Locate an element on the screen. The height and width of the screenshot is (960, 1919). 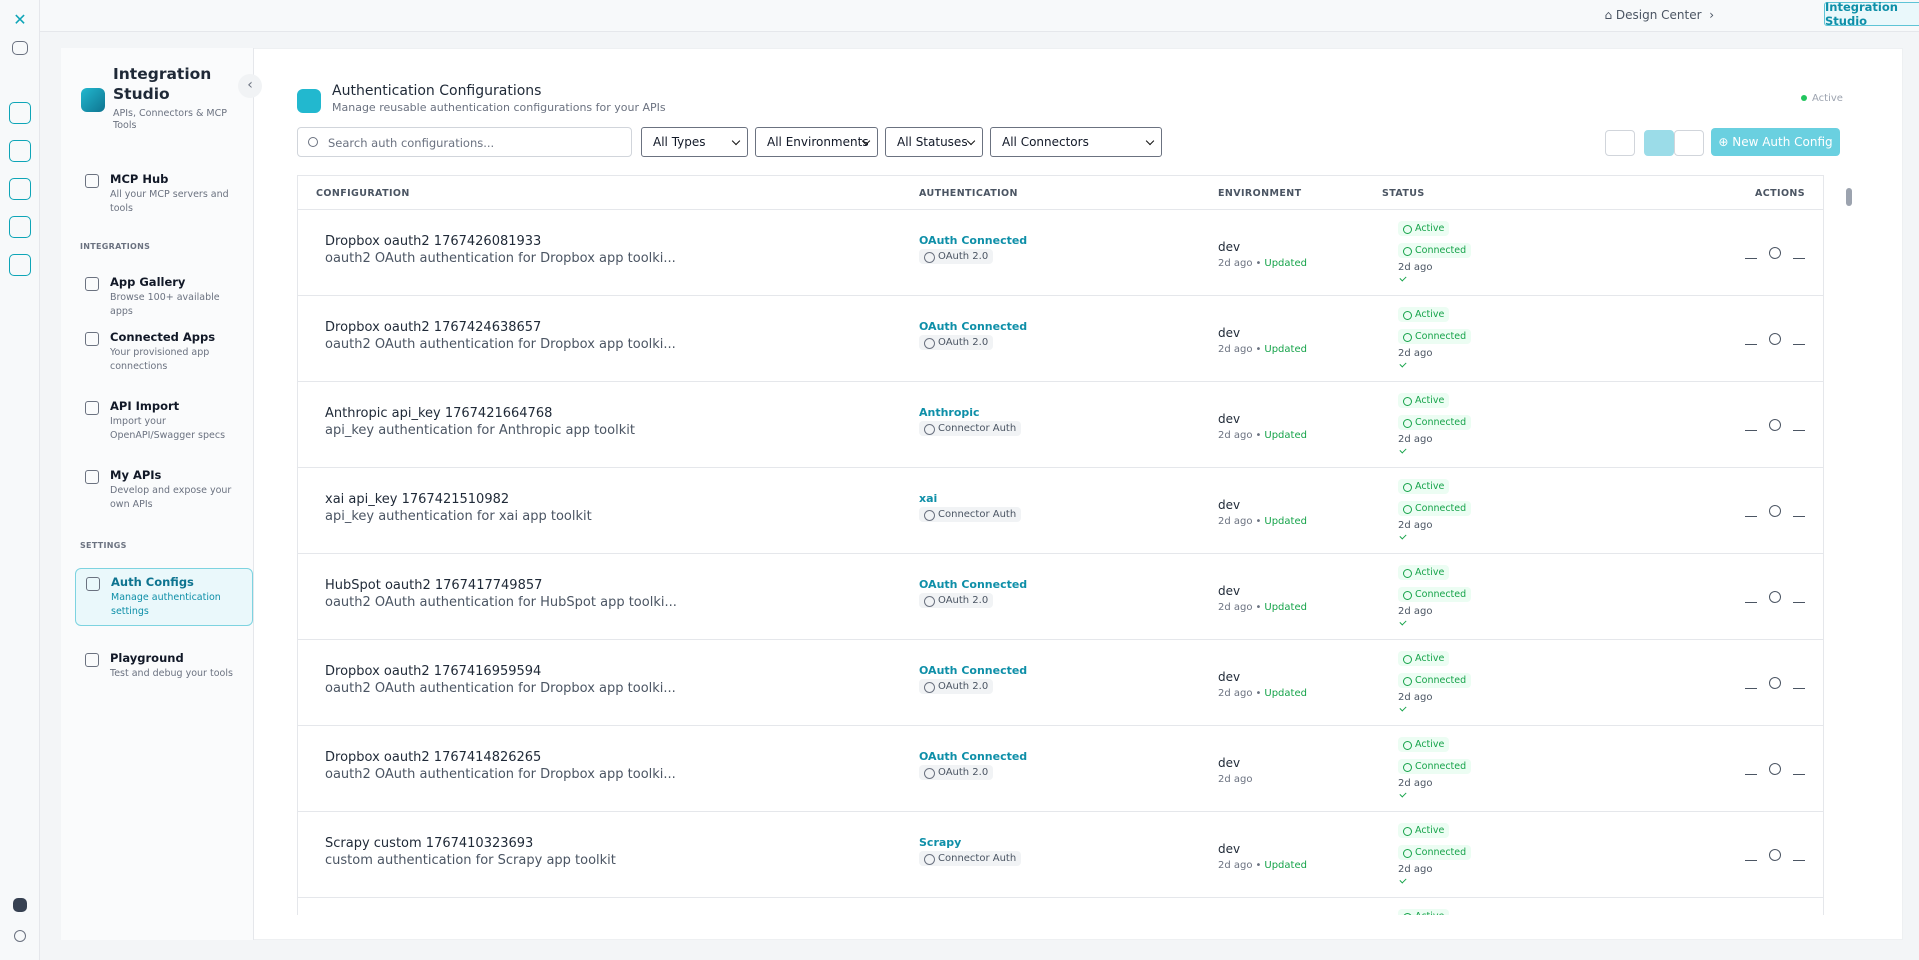
updated-ago: 2d ago is located at coordinates (1235, 607).